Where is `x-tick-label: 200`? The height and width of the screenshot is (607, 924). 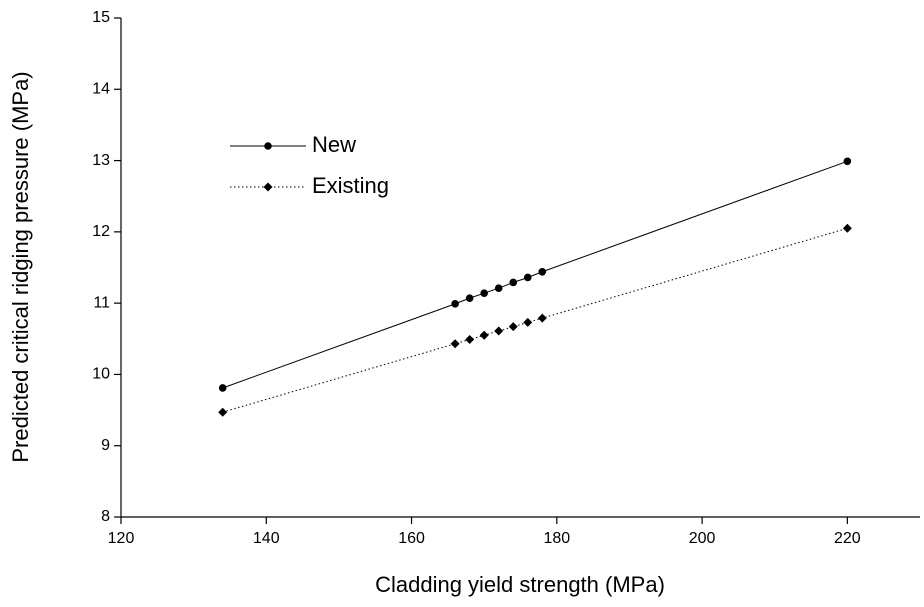
x-tick-label: 200 is located at coordinates (702, 538).